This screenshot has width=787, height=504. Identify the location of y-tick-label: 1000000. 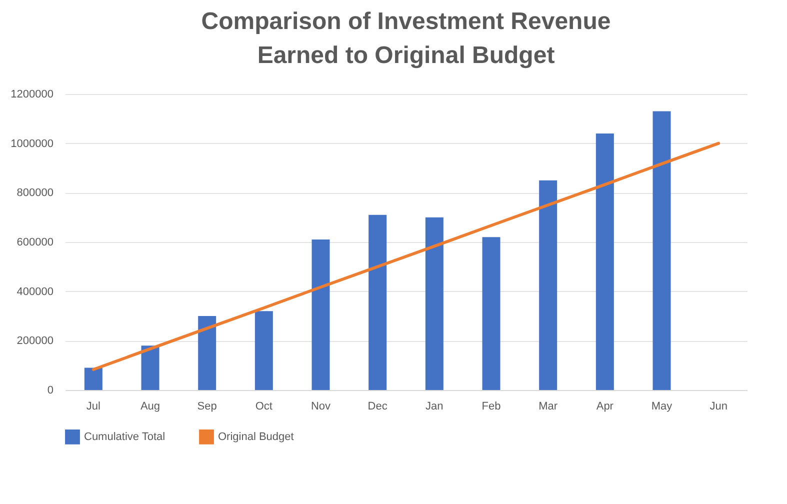
(32, 144).